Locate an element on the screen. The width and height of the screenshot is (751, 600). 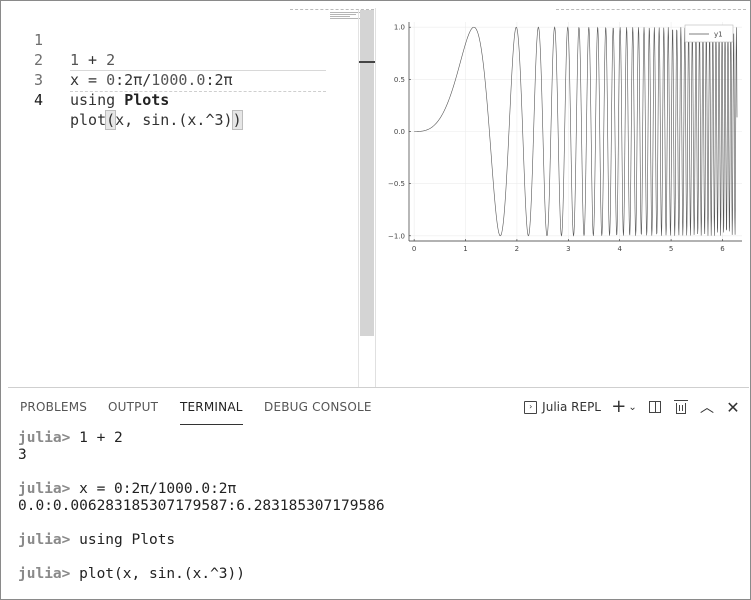
tab-output: OUTPUT is located at coordinates (133, 407).